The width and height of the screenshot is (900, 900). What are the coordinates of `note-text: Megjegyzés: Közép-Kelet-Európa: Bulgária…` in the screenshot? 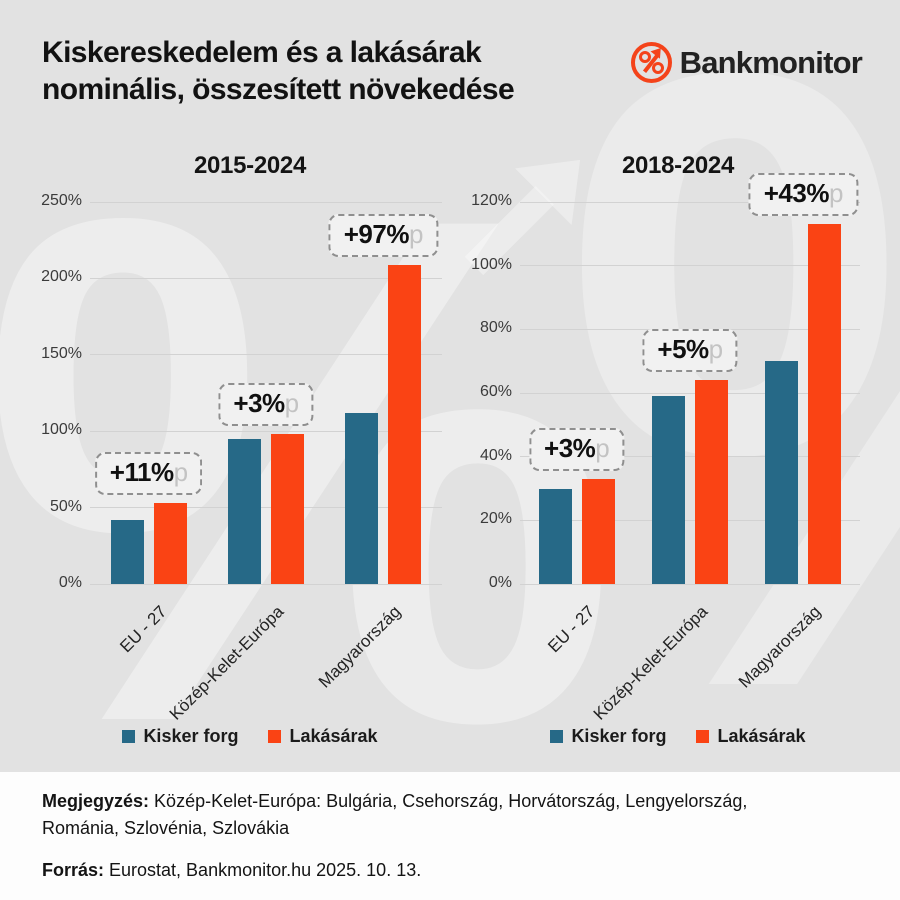 It's located at (395, 814).